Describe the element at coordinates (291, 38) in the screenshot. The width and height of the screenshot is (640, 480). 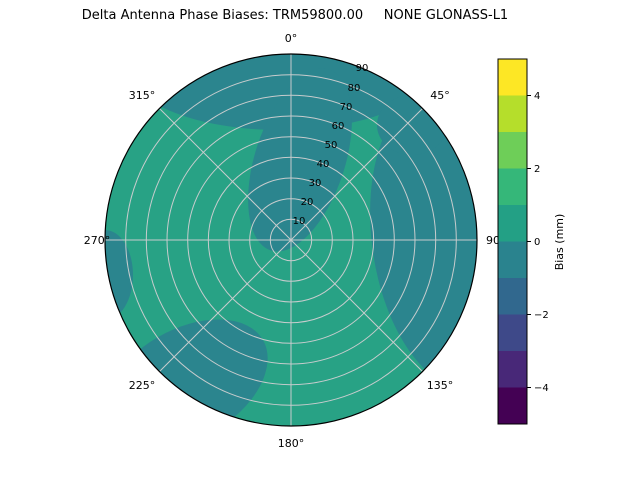
I see `angular-tick-0: 0°` at that location.